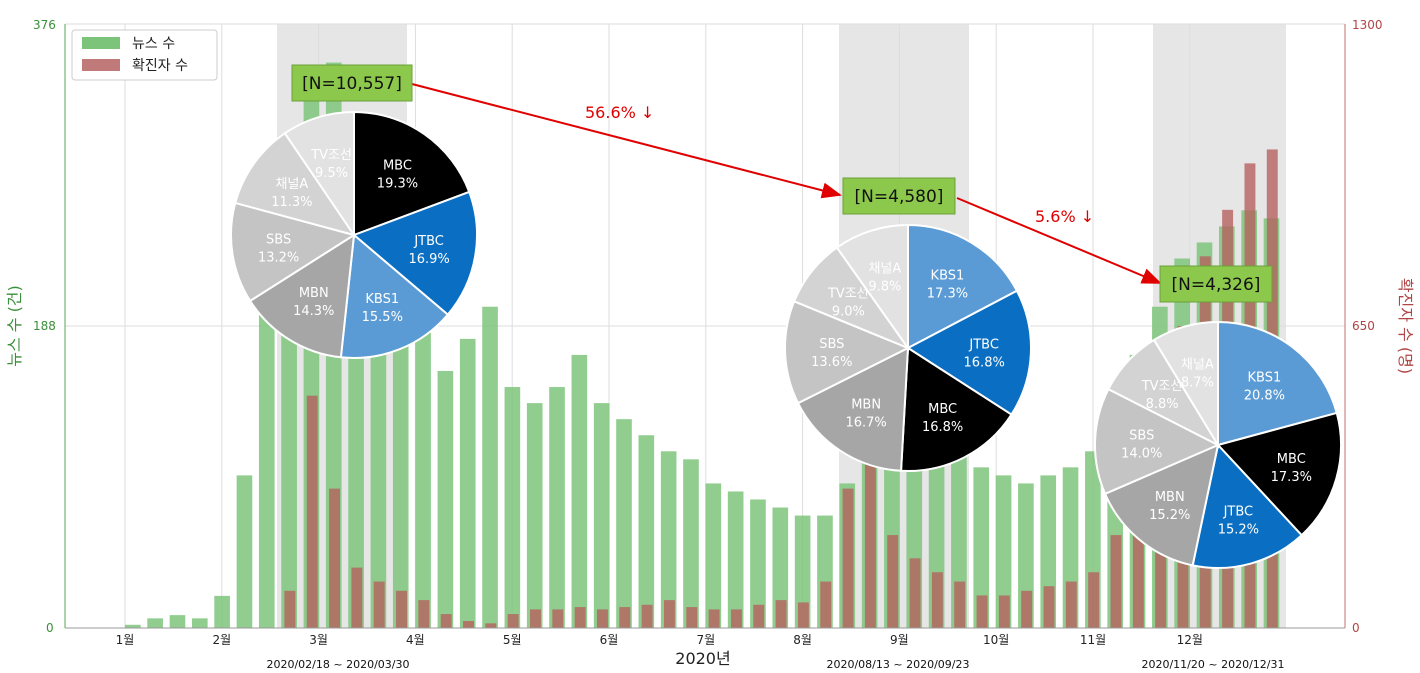 This screenshot has height=673, width=1420. Describe the element at coordinates (415, 640) in the screenshot. I see `month-label-4: 4월` at that location.